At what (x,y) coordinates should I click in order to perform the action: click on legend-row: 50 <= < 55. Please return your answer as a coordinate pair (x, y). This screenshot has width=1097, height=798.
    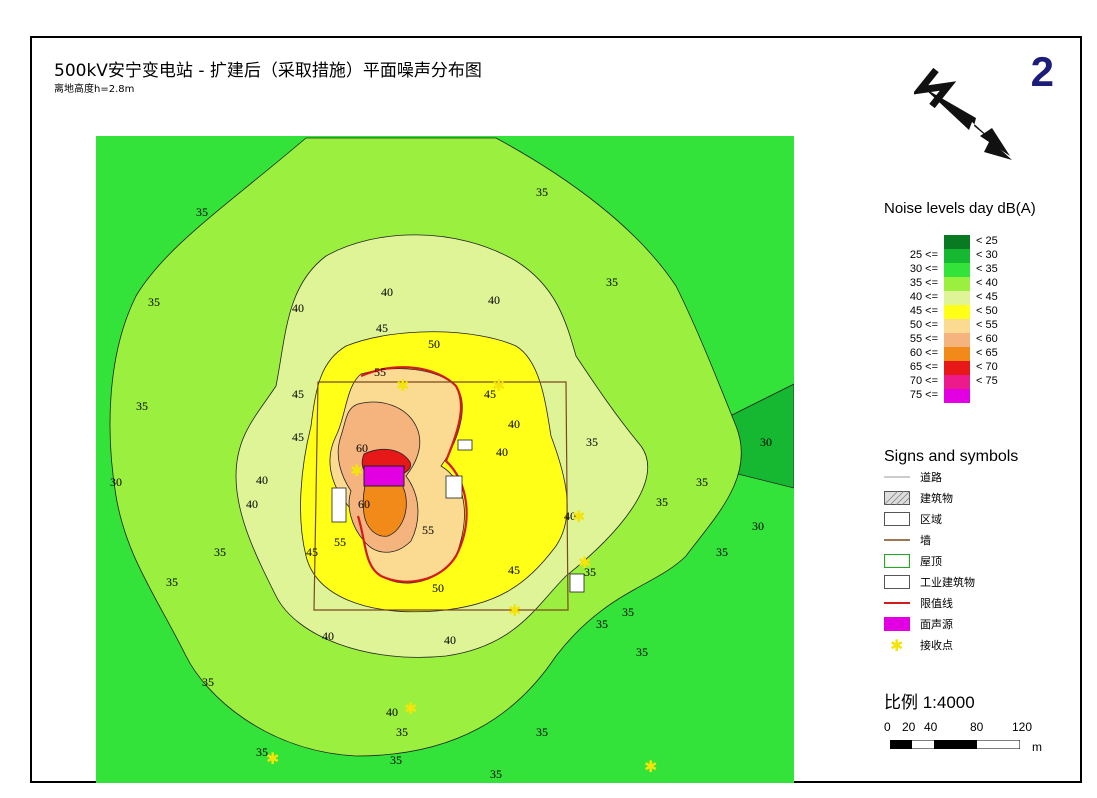
    Looking at the image, I should click on (974, 326).